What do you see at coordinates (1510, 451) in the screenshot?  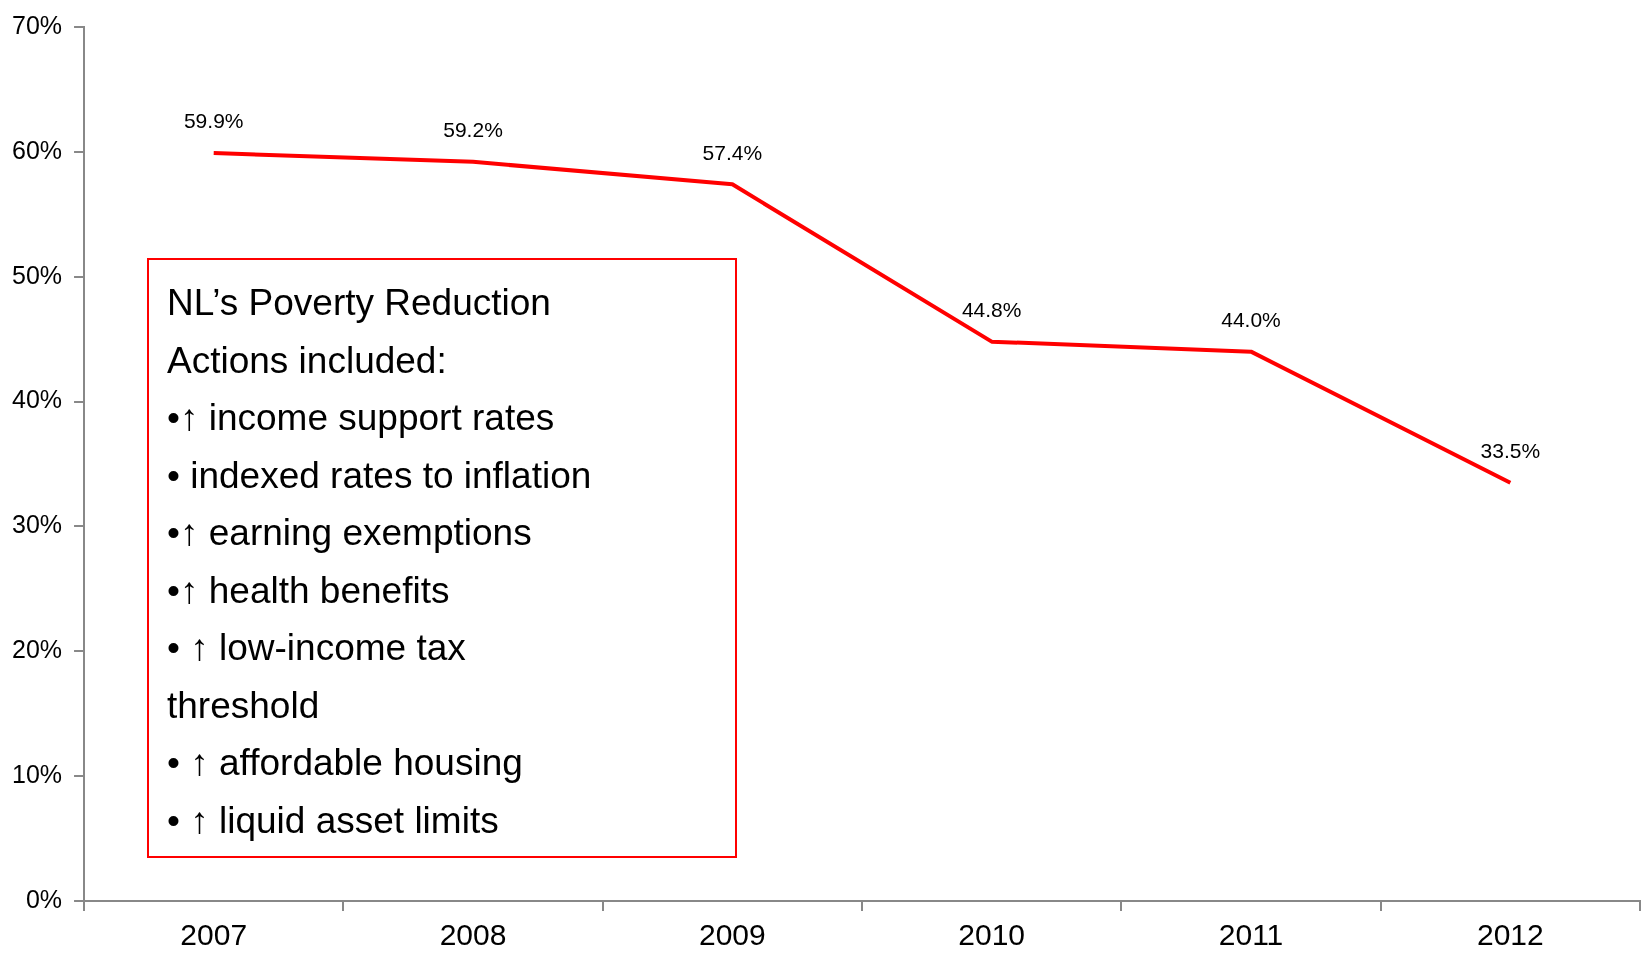 I see `data-label: 33.5%` at bounding box center [1510, 451].